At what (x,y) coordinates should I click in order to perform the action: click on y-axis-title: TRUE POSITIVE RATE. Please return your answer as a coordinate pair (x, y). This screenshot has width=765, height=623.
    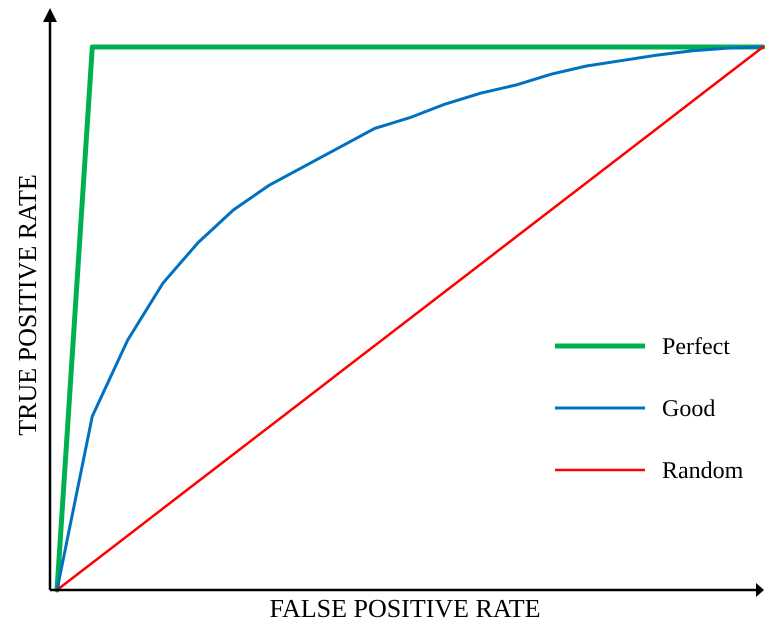
    Looking at the image, I should click on (27, 305).